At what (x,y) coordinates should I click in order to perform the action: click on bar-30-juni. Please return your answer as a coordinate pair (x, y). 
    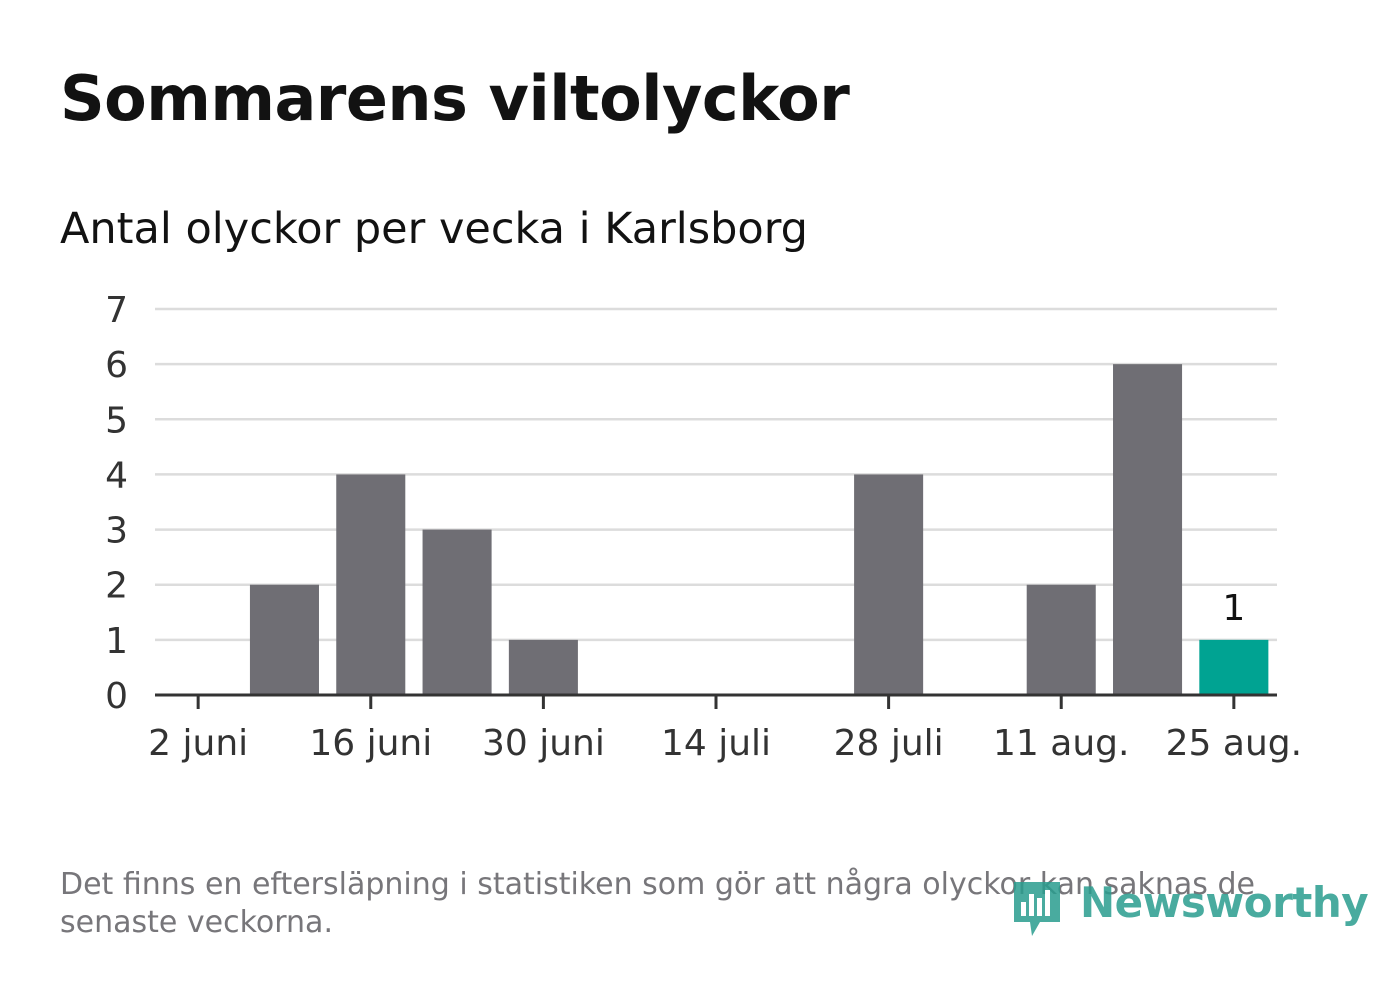
    Looking at the image, I should click on (543, 667).